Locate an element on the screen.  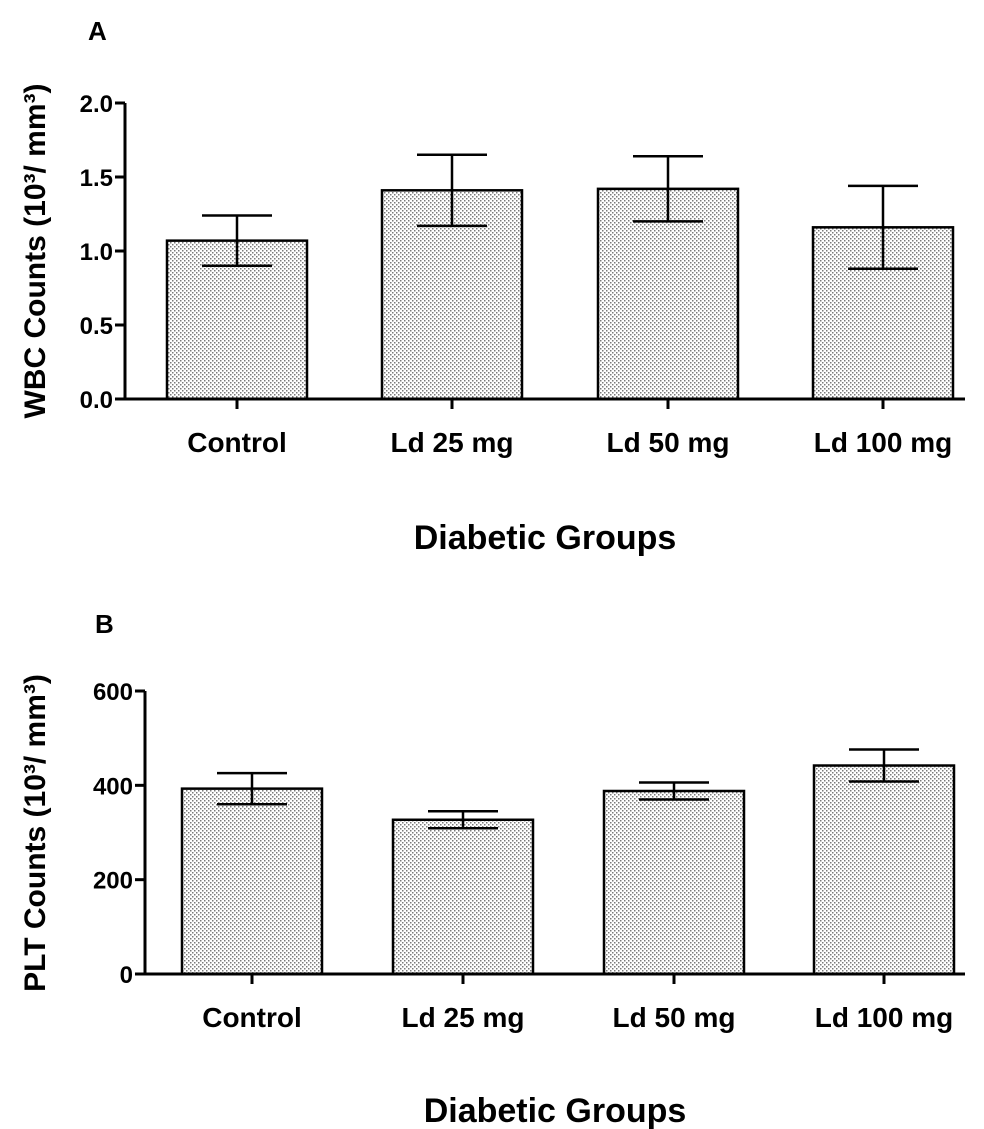
y-tick-label: 200 is located at coordinates (113, 881).